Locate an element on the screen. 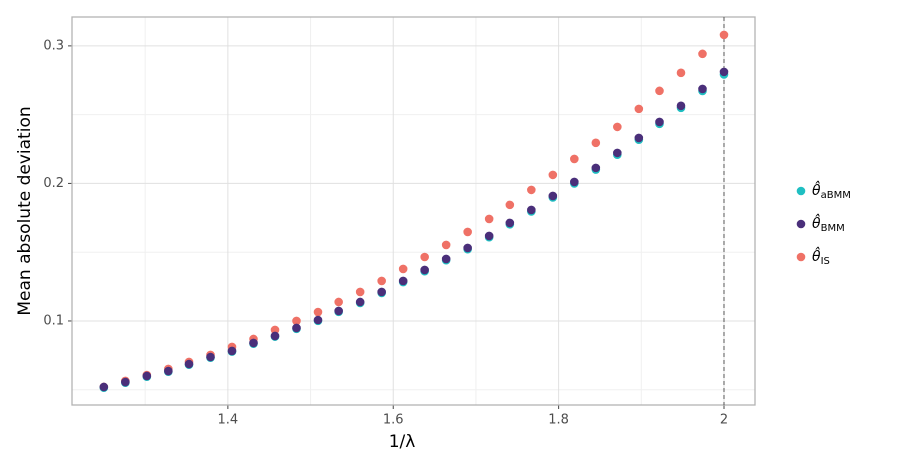  legend-label: θ̂aBMM is located at coordinates (831, 190).